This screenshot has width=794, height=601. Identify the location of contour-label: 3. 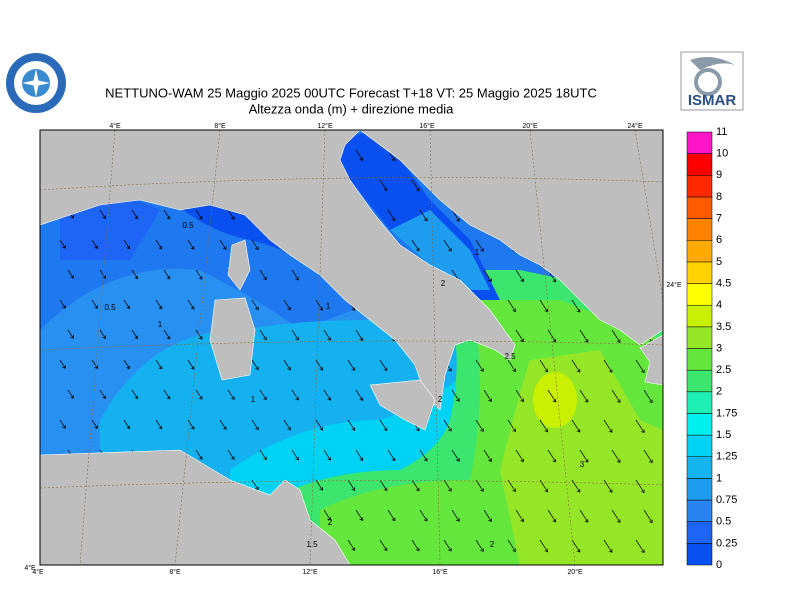
(582, 464).